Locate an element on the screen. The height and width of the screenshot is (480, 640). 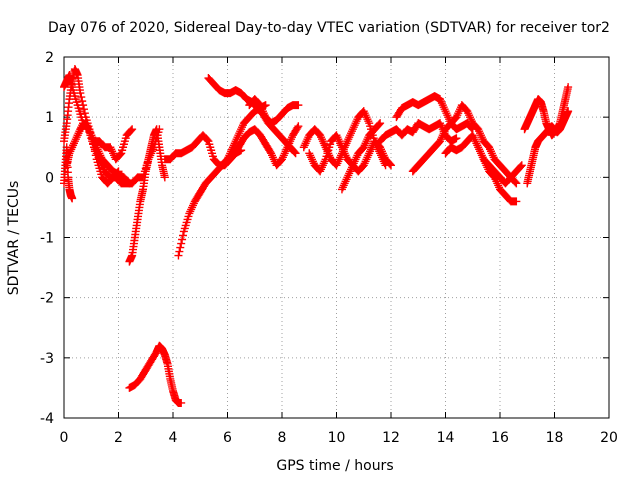
y-tick-label: 2 is located at coordinates (49, 58).